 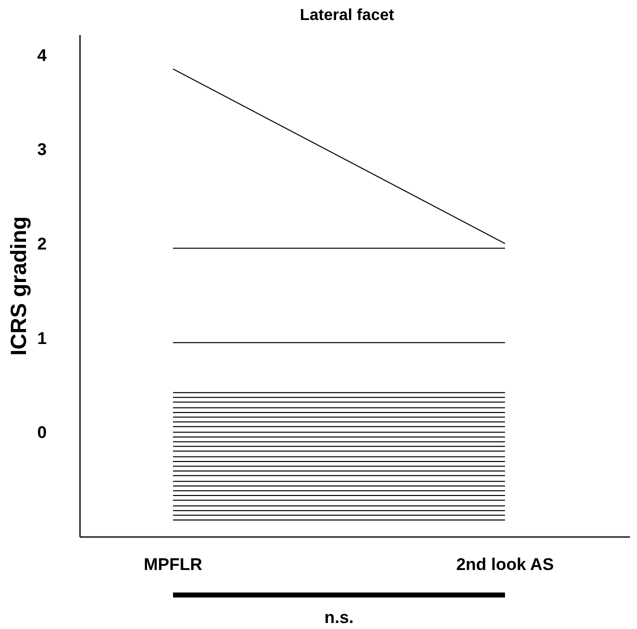 I want to click on y-tick-label: 3, so click(x=42, y=150).